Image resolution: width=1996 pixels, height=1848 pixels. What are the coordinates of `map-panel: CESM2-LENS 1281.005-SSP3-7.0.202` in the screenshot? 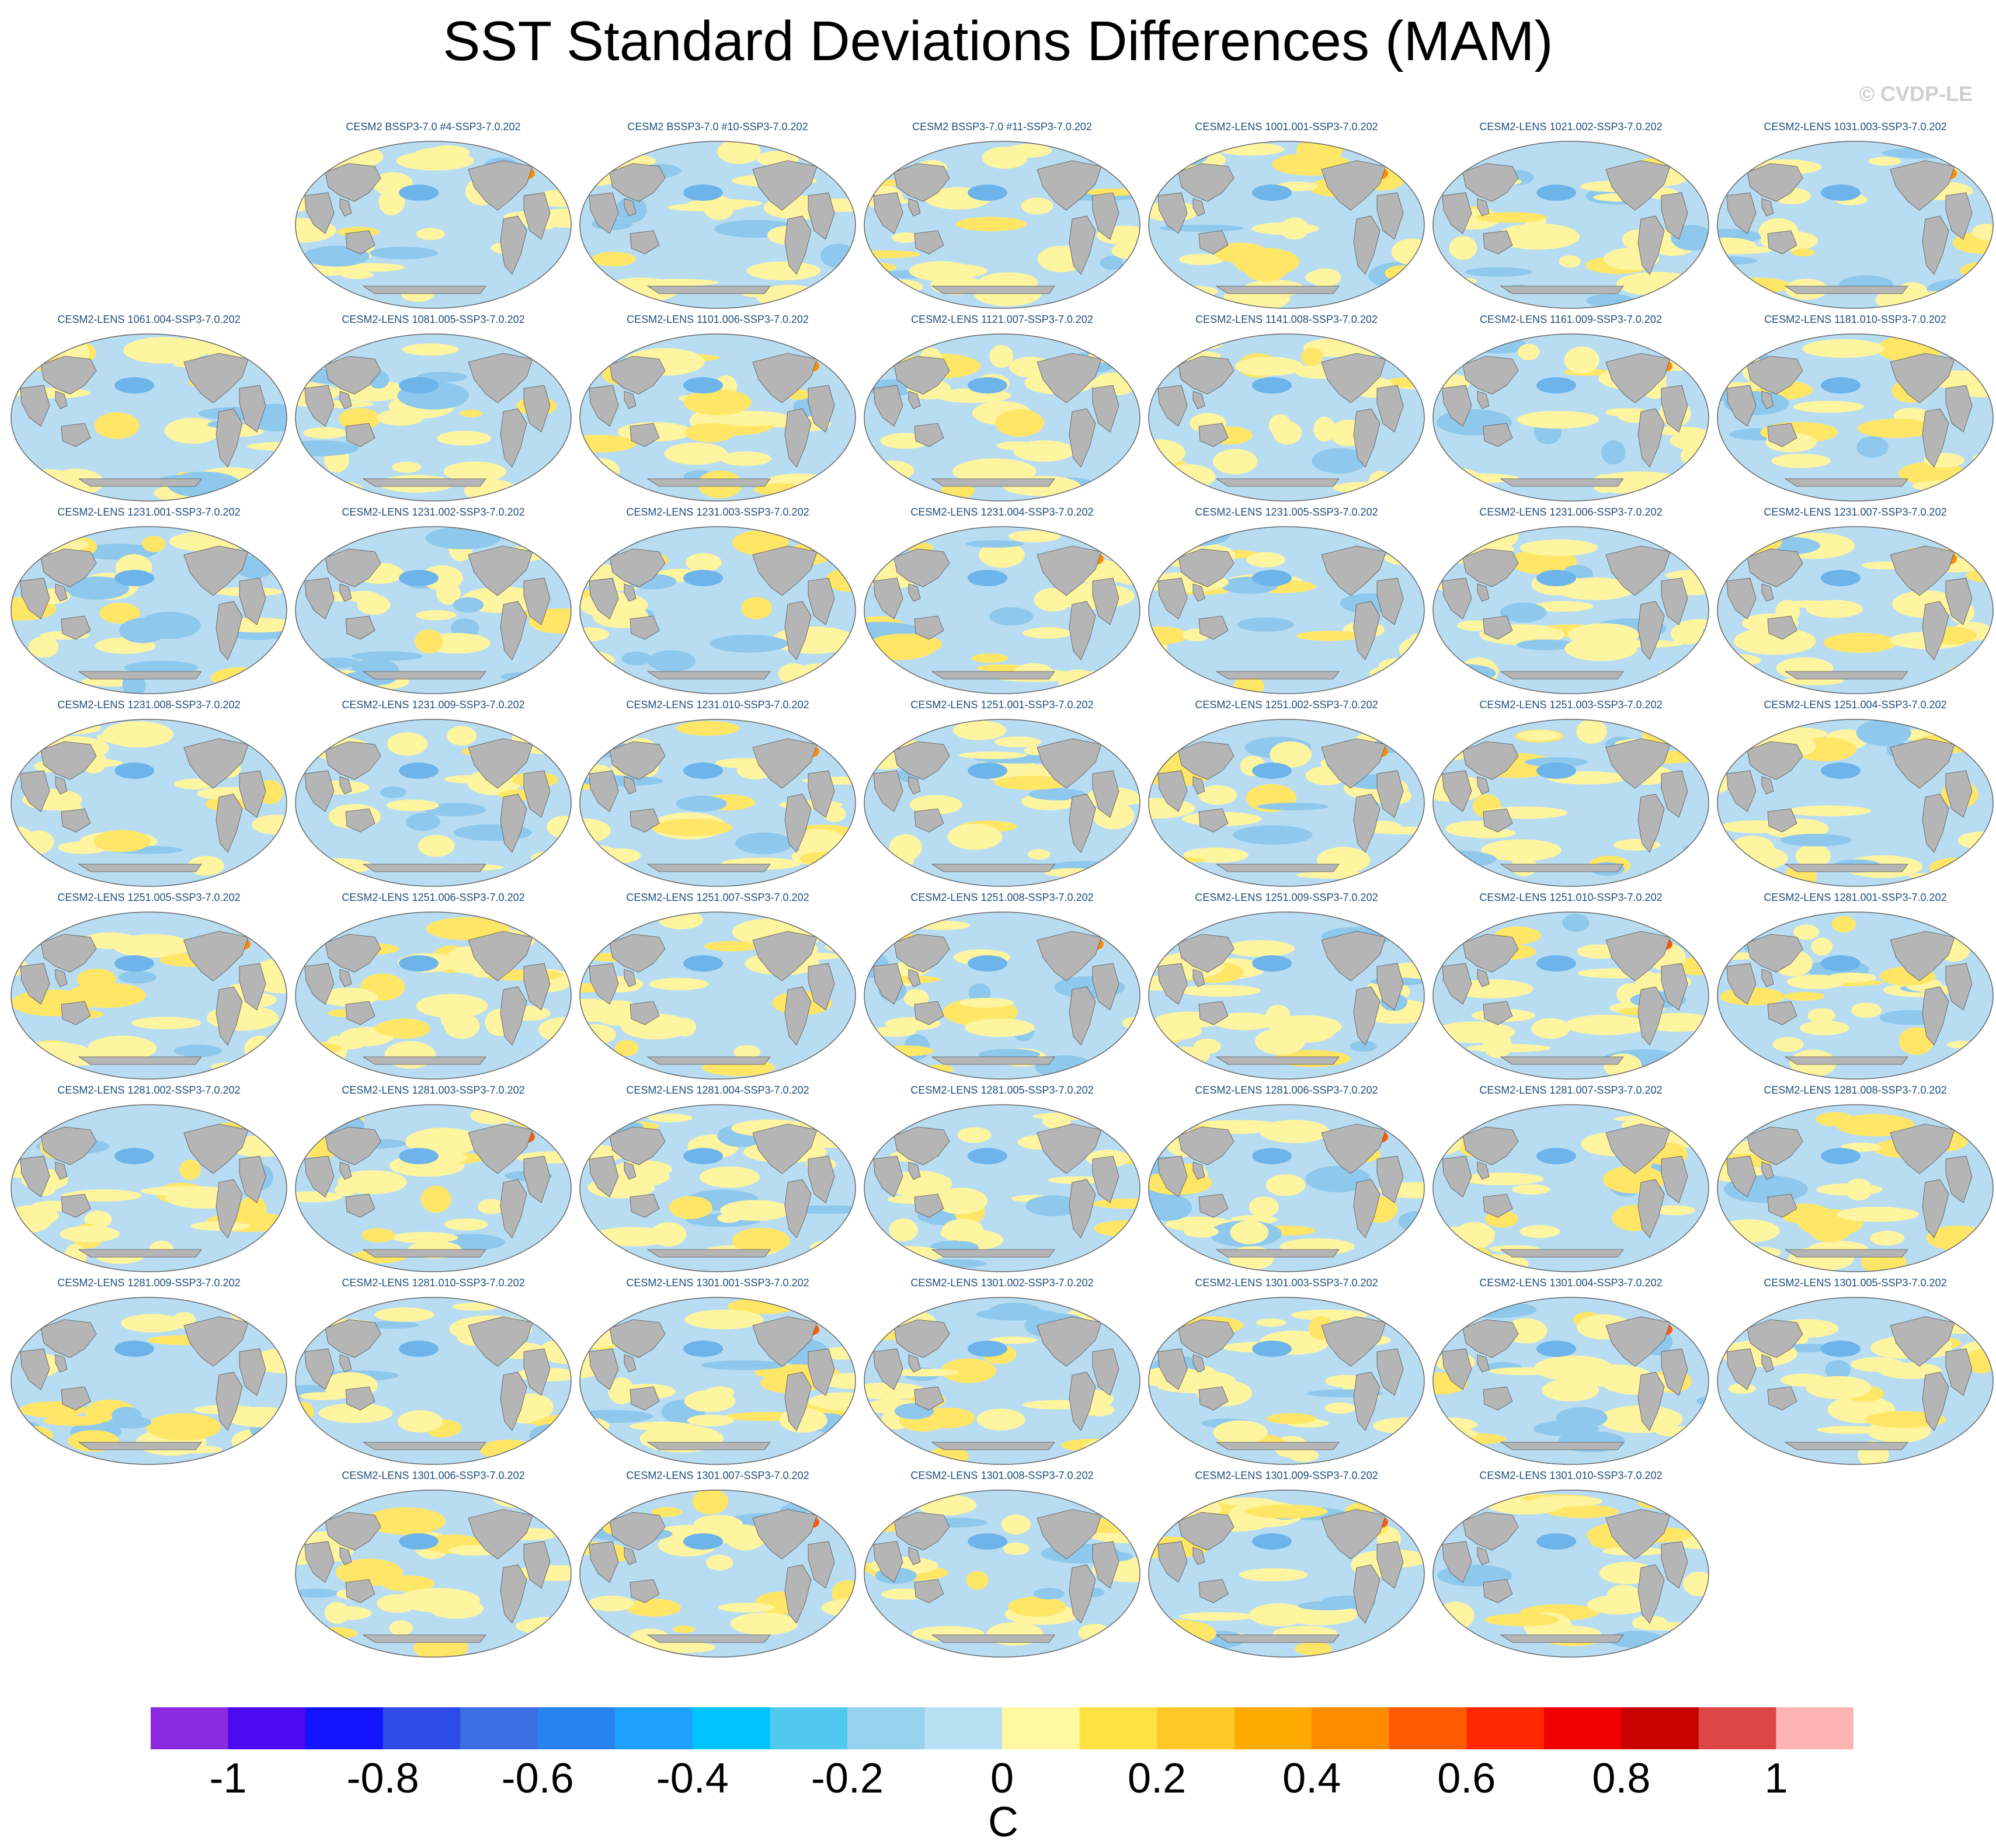 It's located at (1002, 1180).